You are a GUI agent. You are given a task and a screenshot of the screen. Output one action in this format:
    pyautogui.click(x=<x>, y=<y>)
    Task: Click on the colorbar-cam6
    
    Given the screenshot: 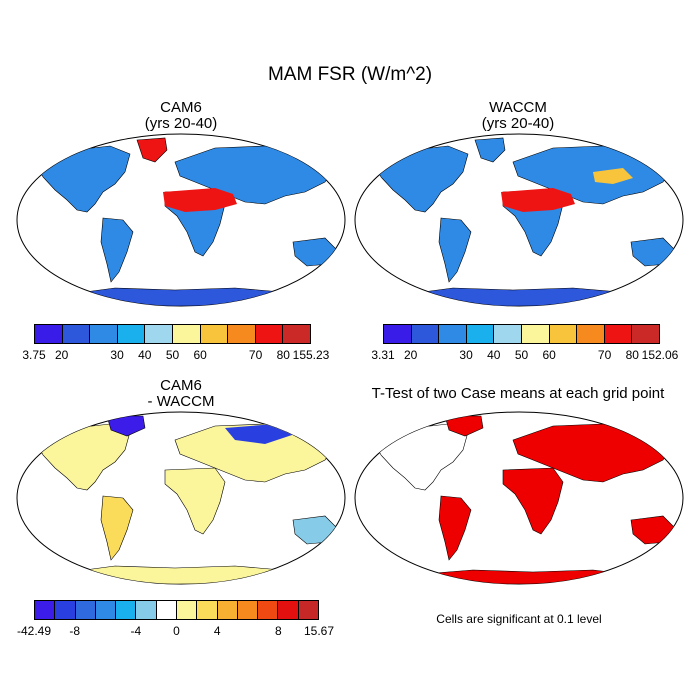 What is the action you would take?
    pyautogui.click(x=172, y=334)
    